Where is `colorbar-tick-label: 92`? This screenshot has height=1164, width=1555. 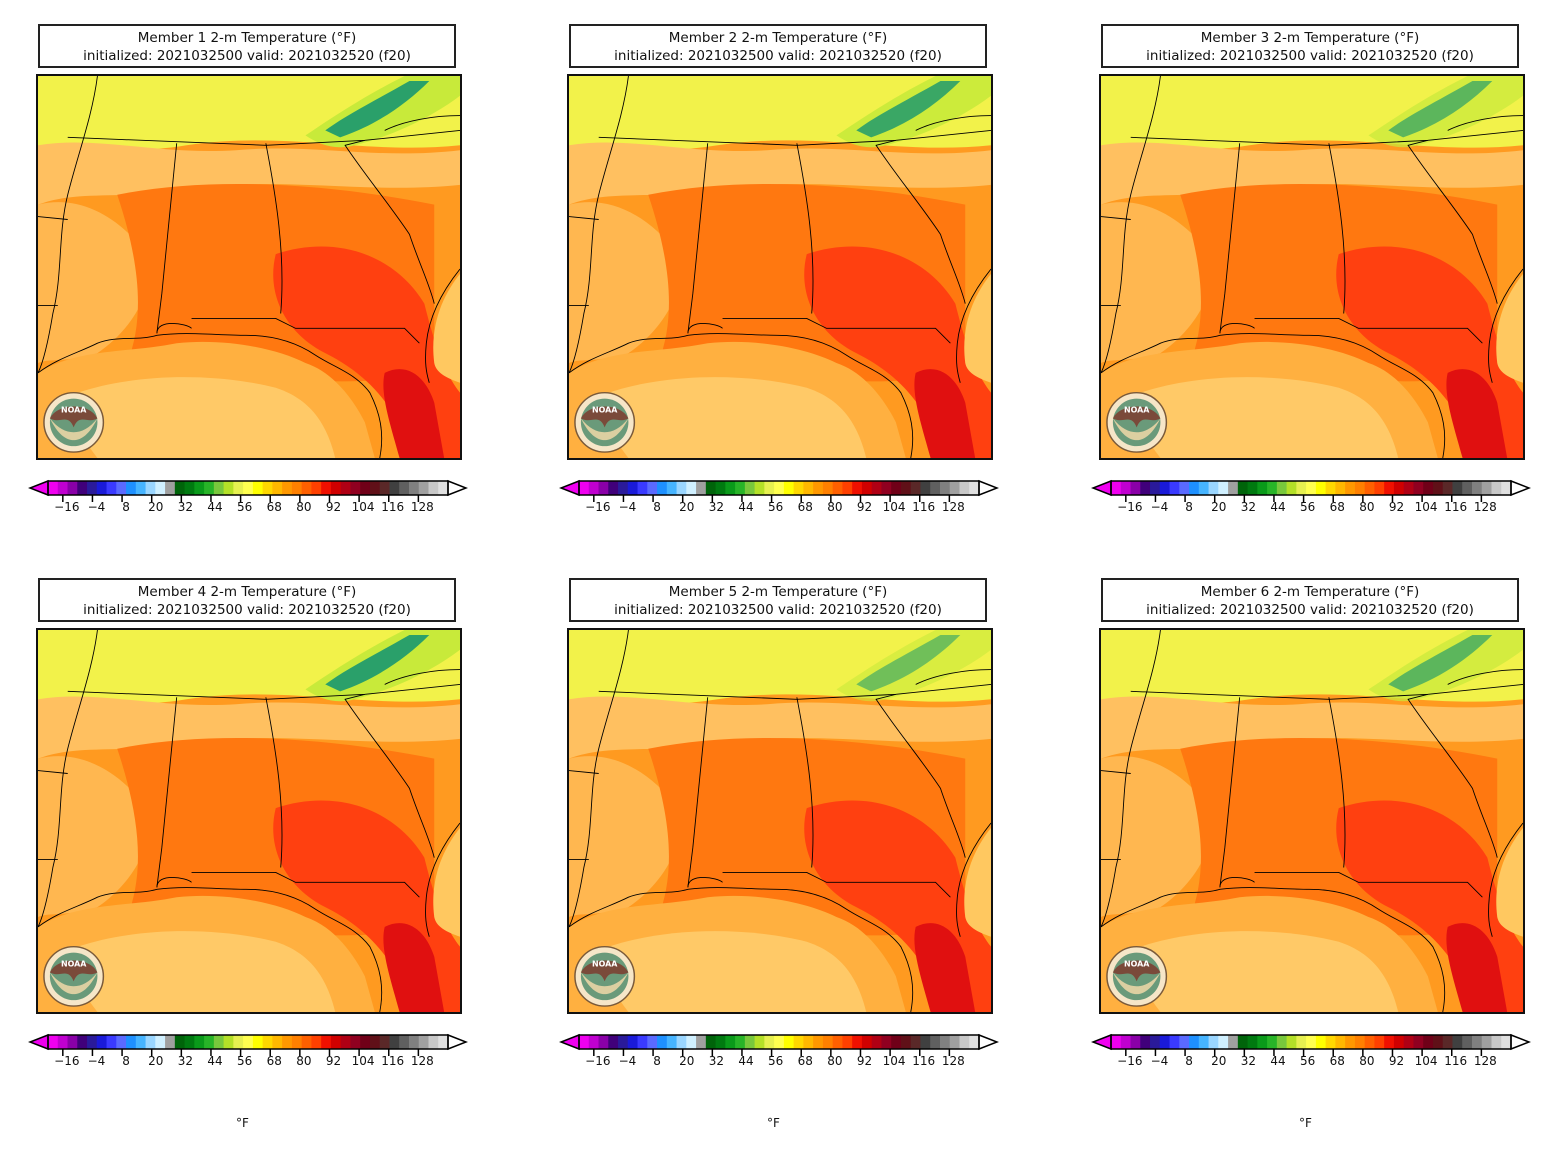 colorbar-tick-label: 92 is located at coordinates (1396, 507).